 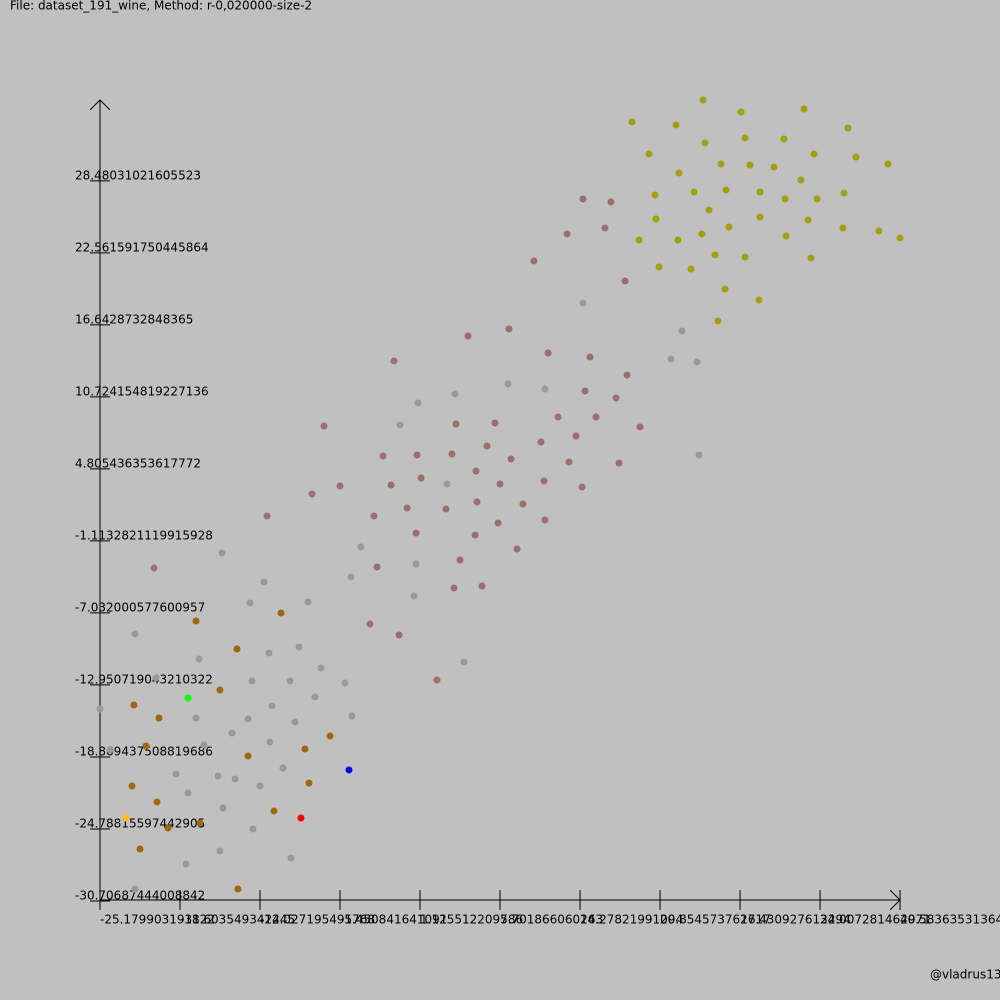 I want to click on y-tick-label: -24.78815597442905, so click(x=140, y=823).